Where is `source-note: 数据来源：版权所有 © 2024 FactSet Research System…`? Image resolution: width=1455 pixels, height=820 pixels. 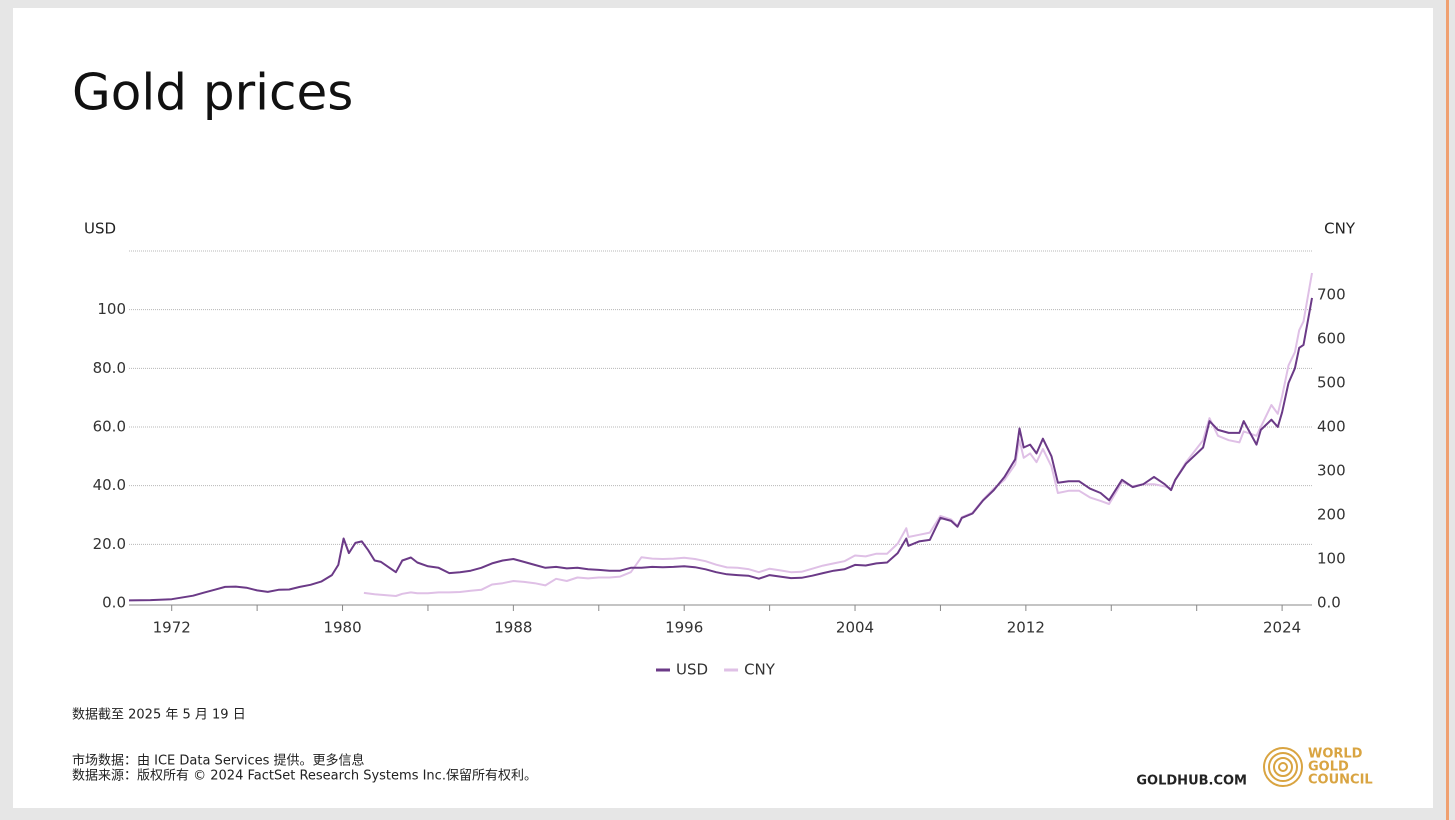
source-note: 数据来源：版权所有 © 2024 FactSet Research System… is located at coordinates (304, 776).